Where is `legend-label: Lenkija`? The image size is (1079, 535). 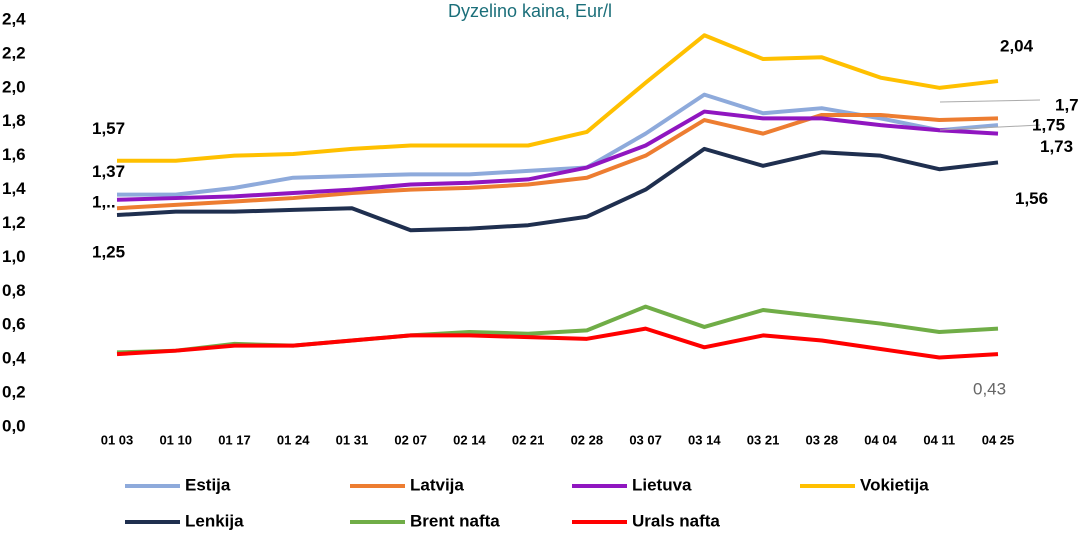 legend-label: Lenkija is located at coordinates (214, 520).